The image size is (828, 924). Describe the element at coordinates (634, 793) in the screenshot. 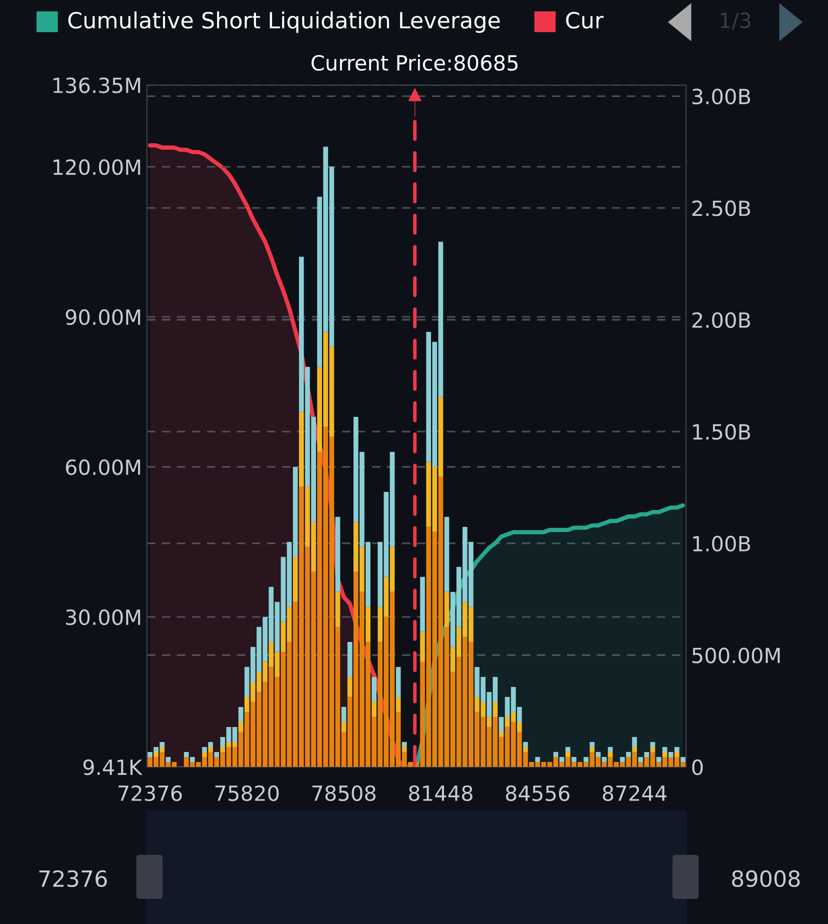

I see `x-tick-label: 87244` at that location.